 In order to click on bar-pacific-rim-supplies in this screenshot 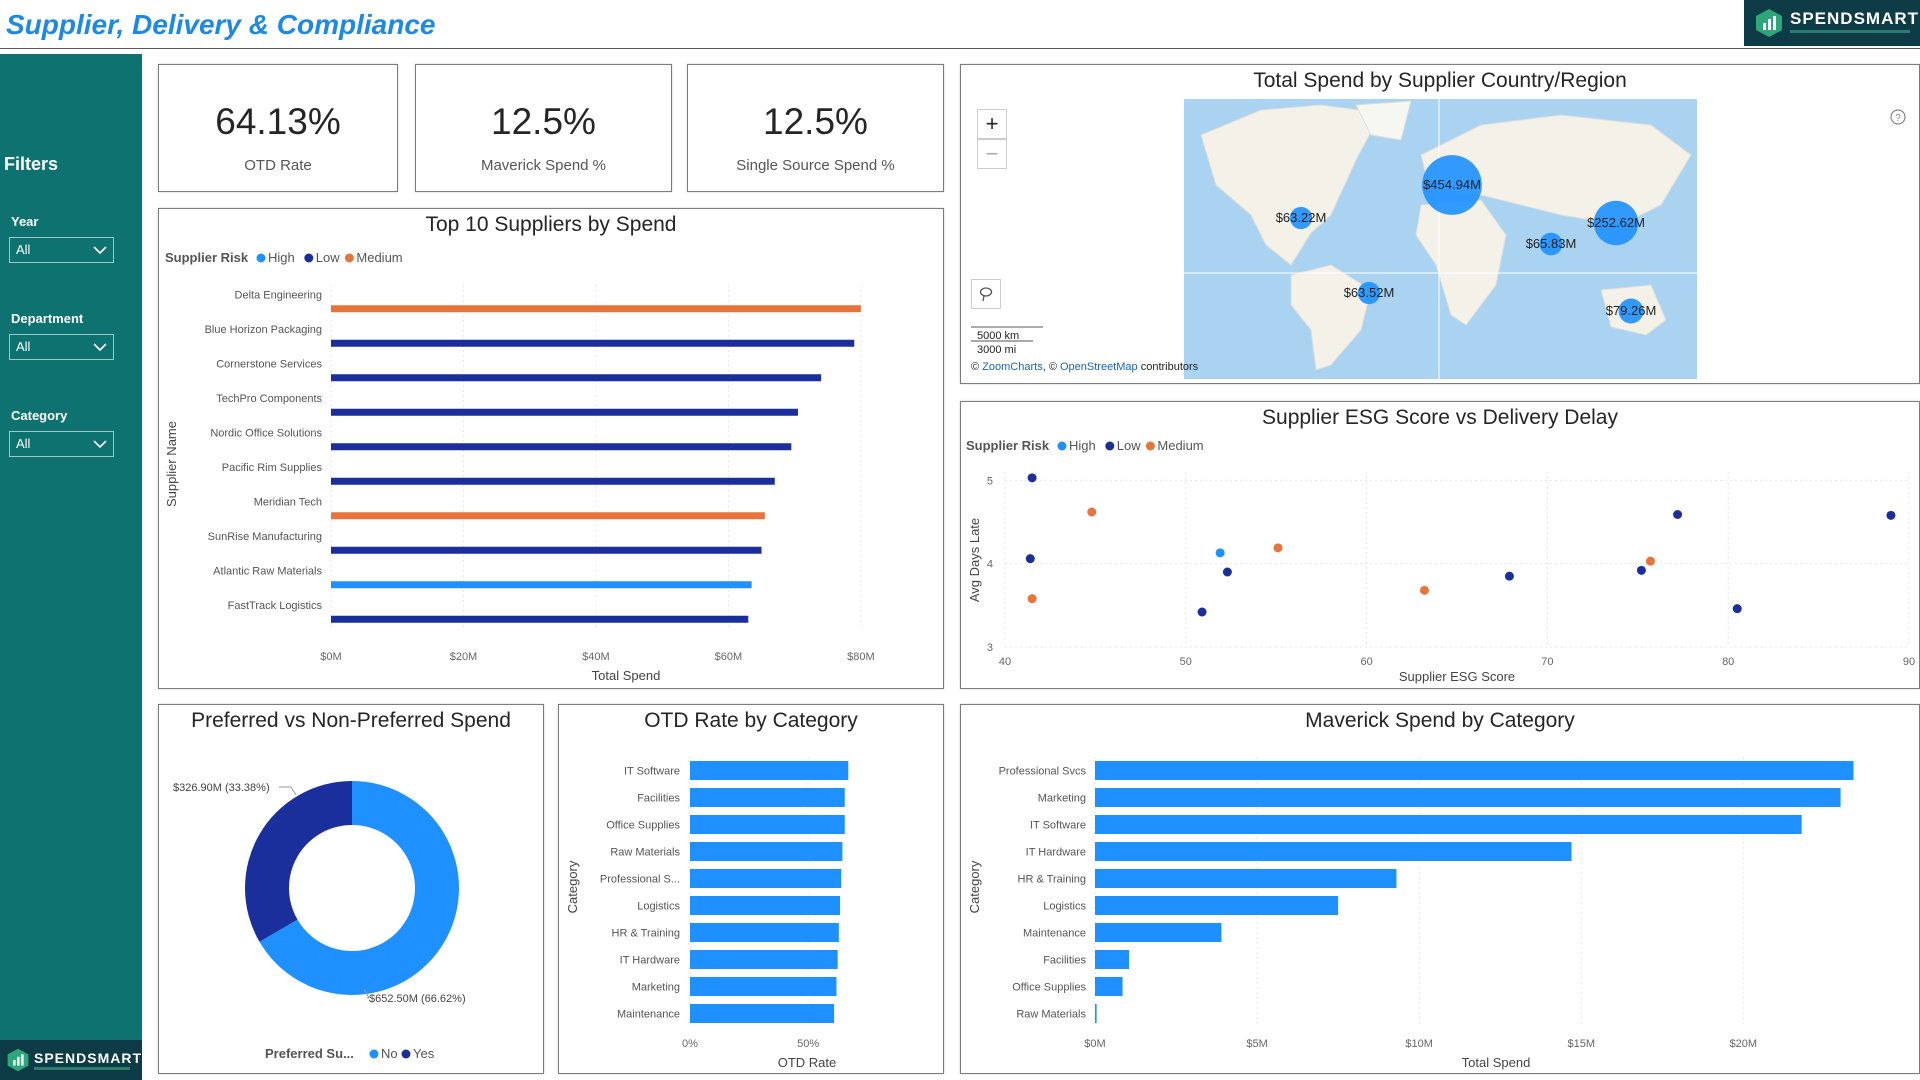, I will do `click(553, 481)`.